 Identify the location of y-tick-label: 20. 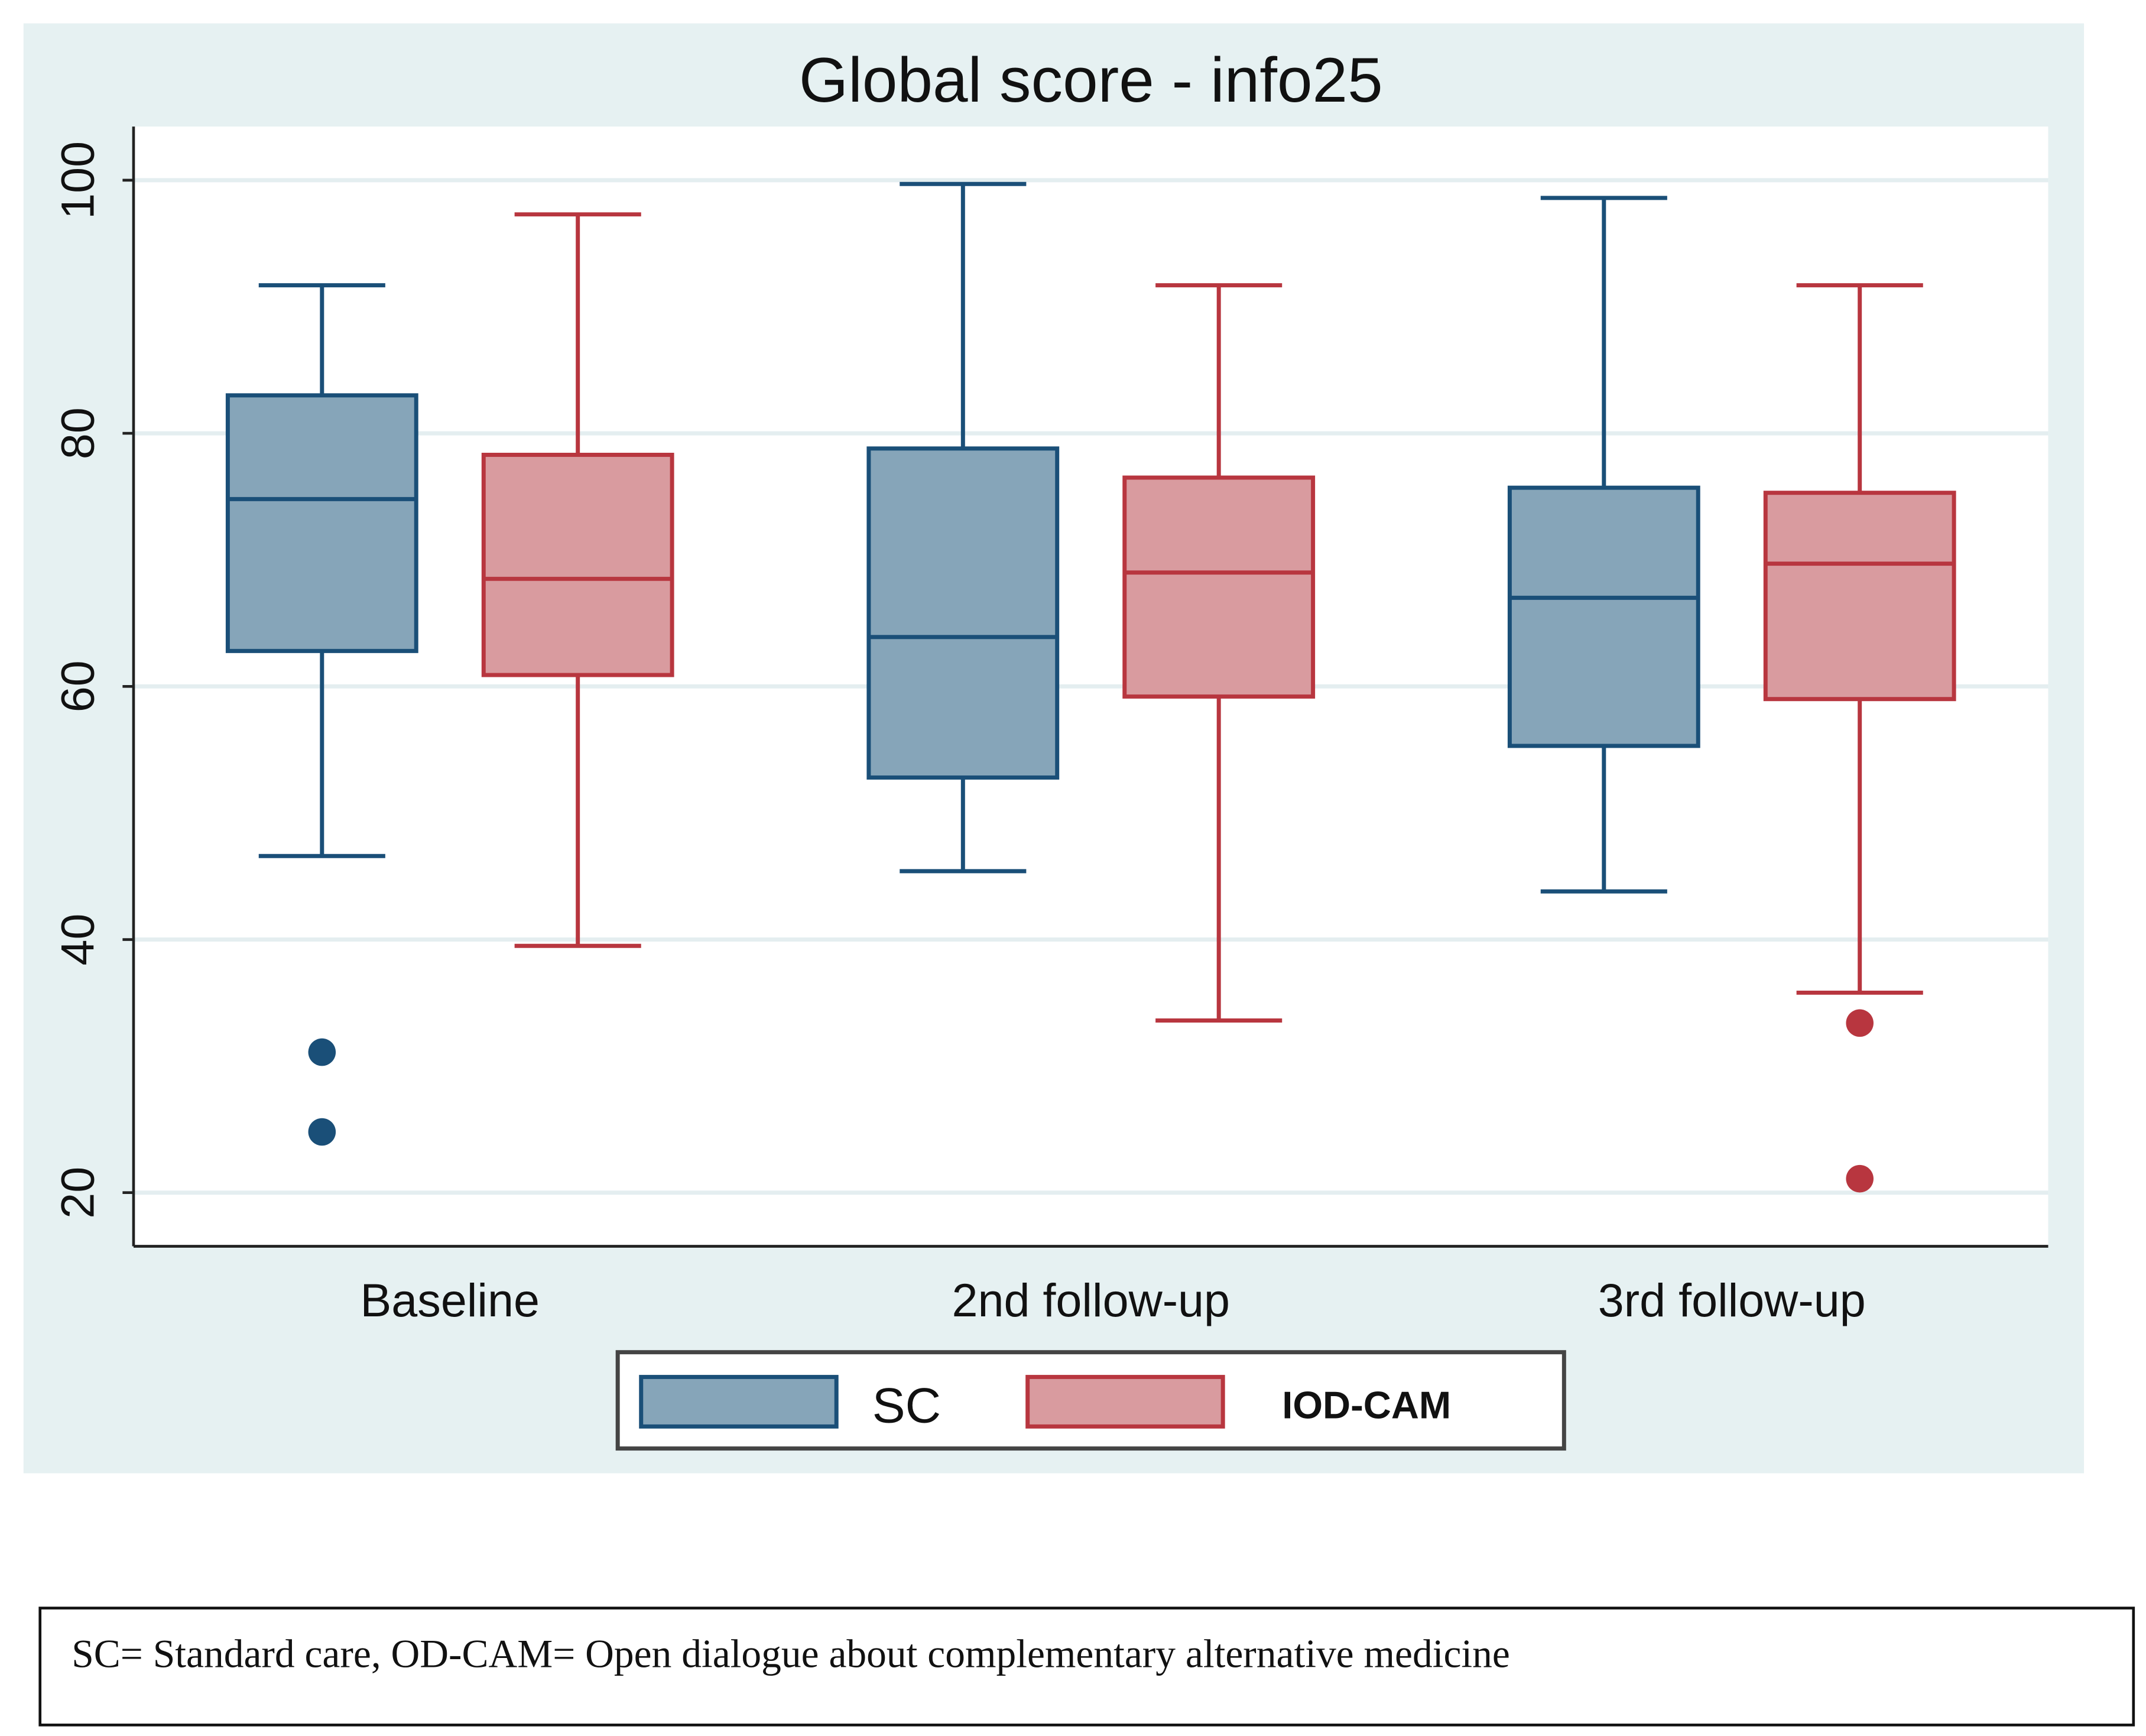
(77, 1193).